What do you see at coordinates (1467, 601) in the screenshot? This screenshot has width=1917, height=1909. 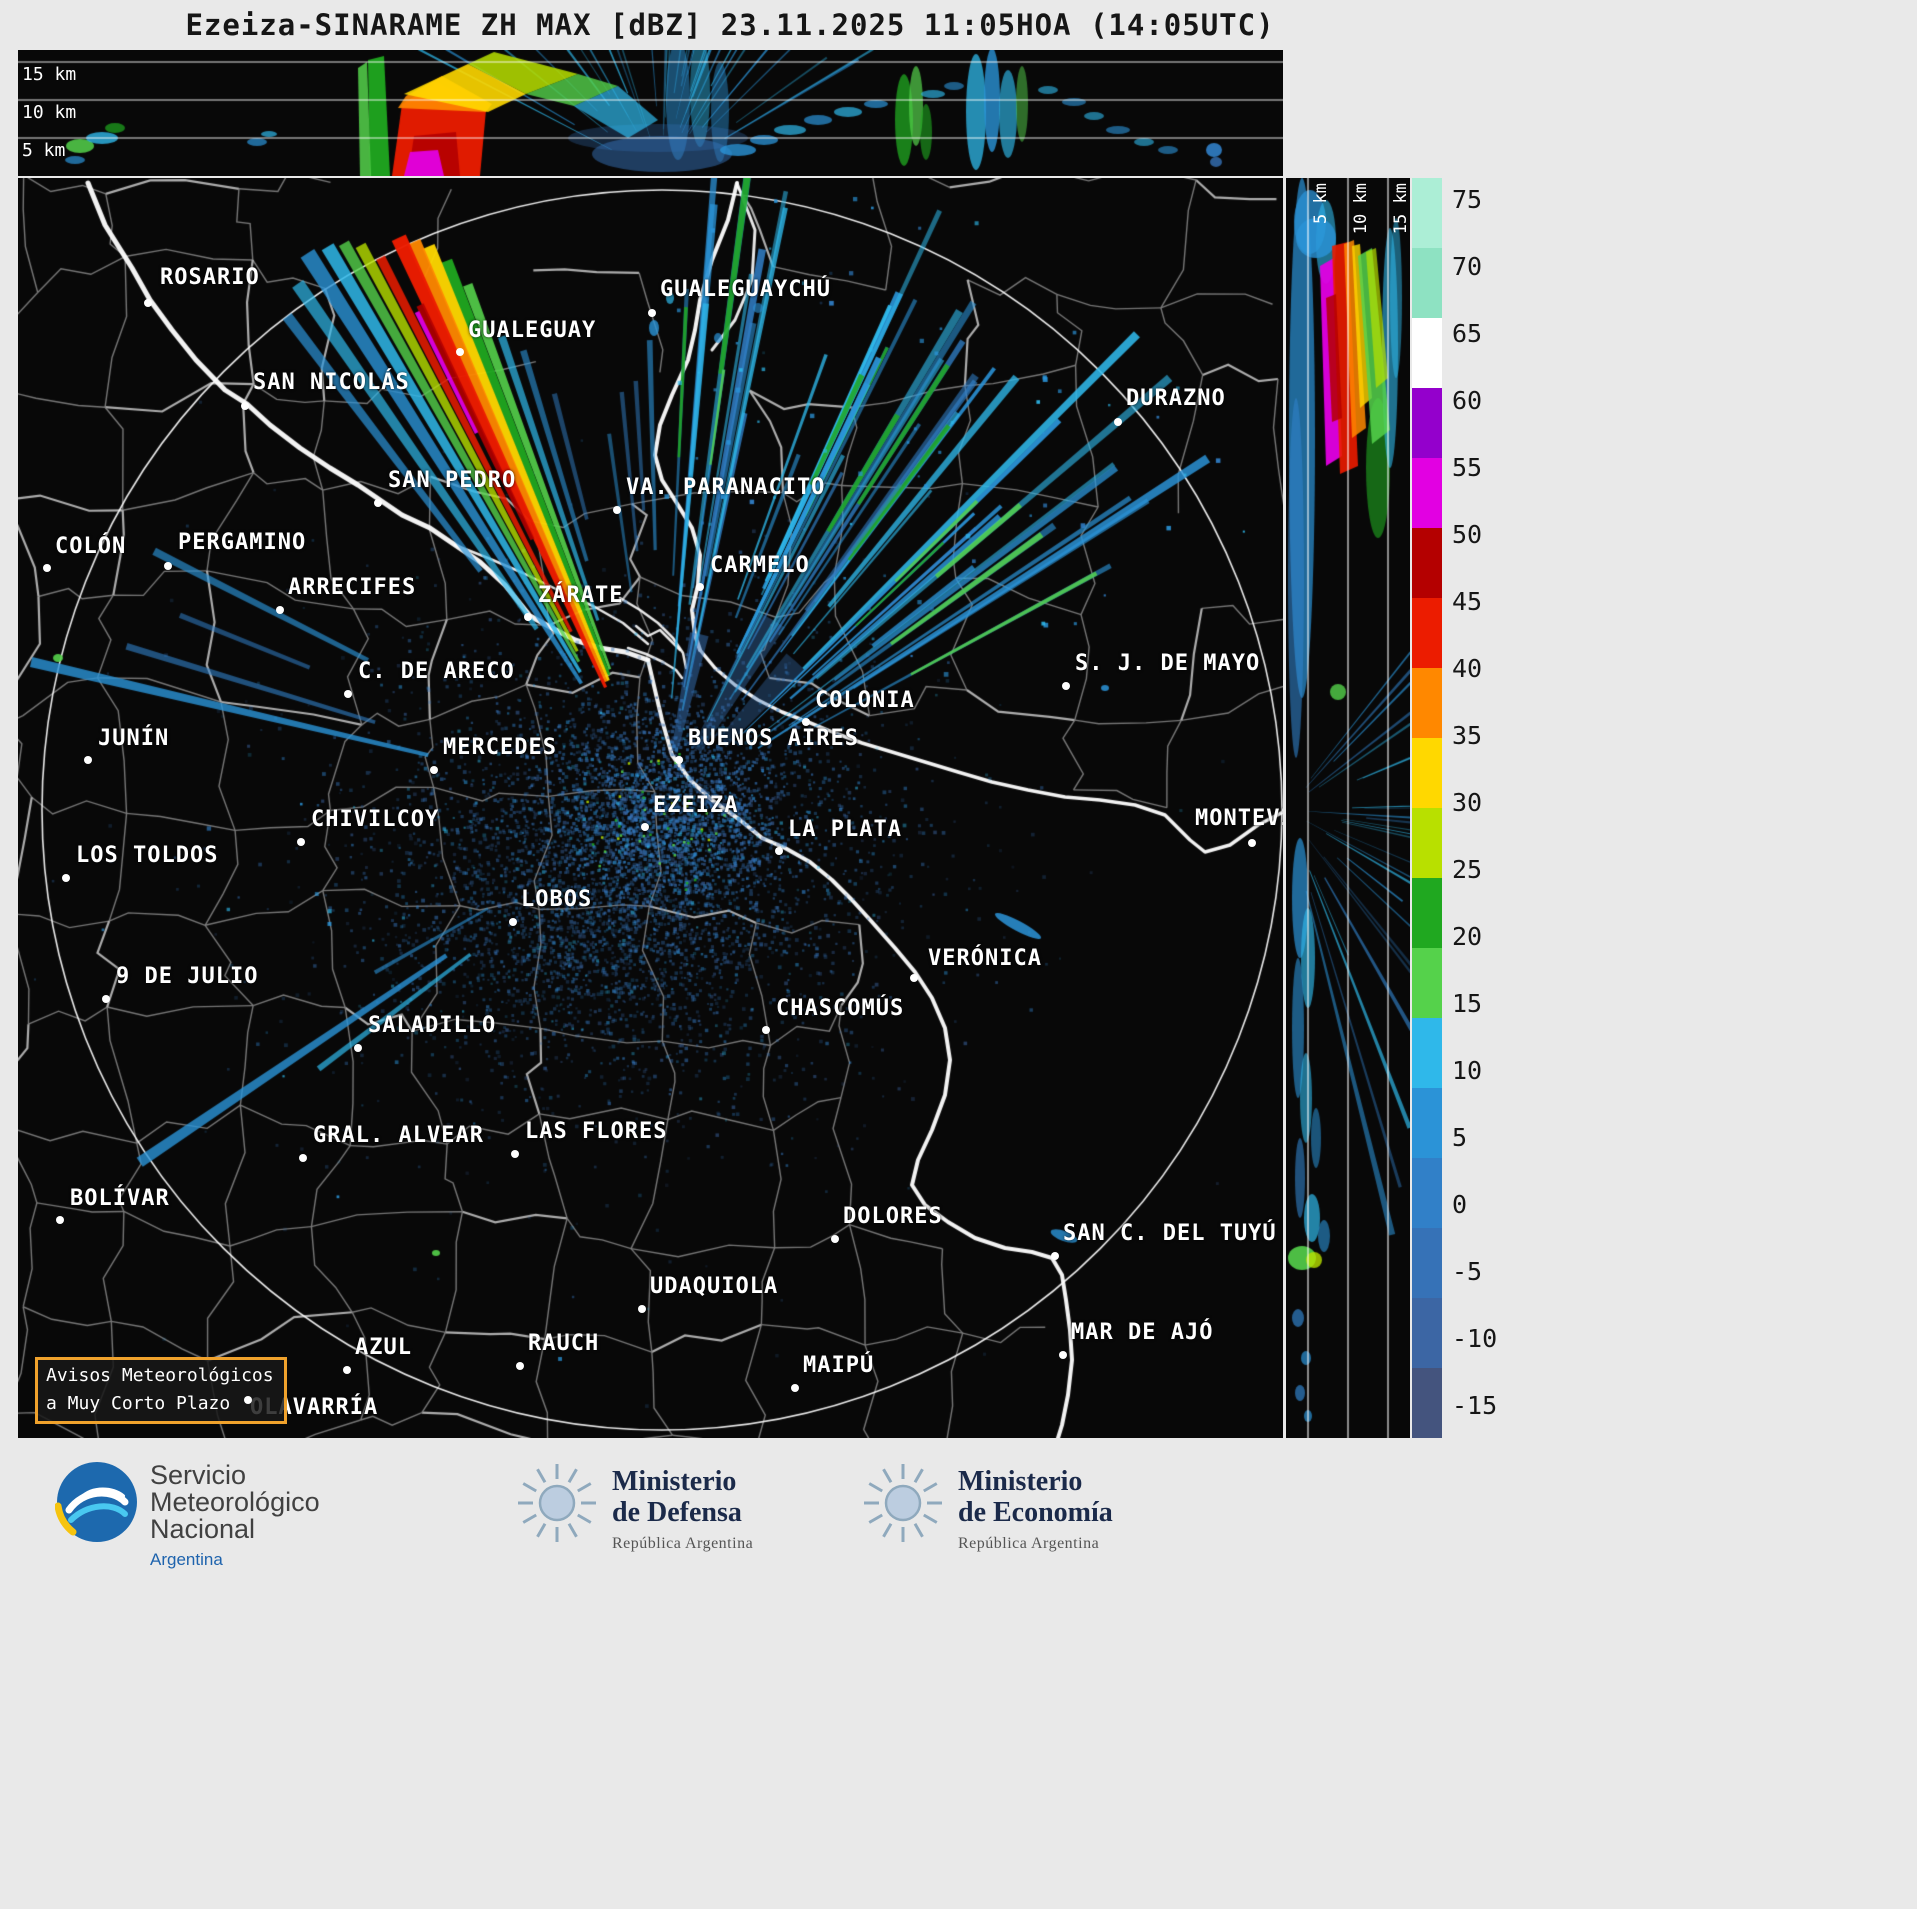 I see `colorbar-label: 45` at bounding box center [1467, 601].